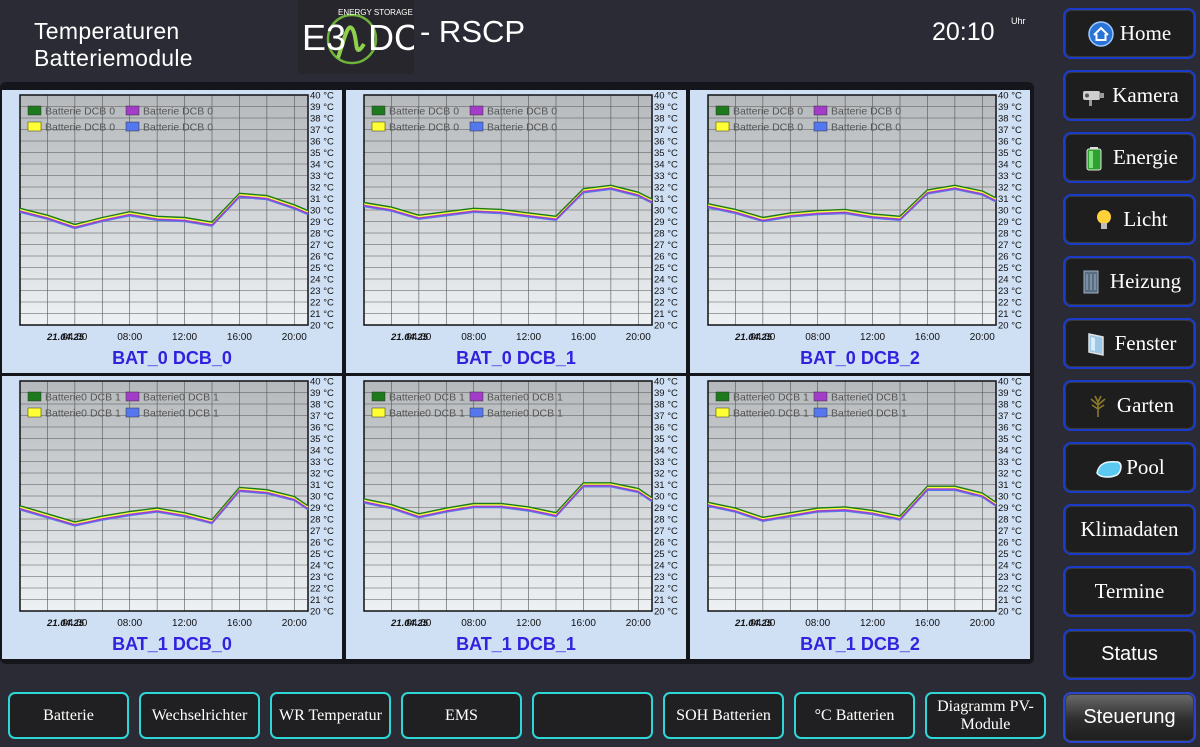 This screenshot has height=747, width=1200. I want to click on sidebar-item-energie: Energie, so click(1129, 157).